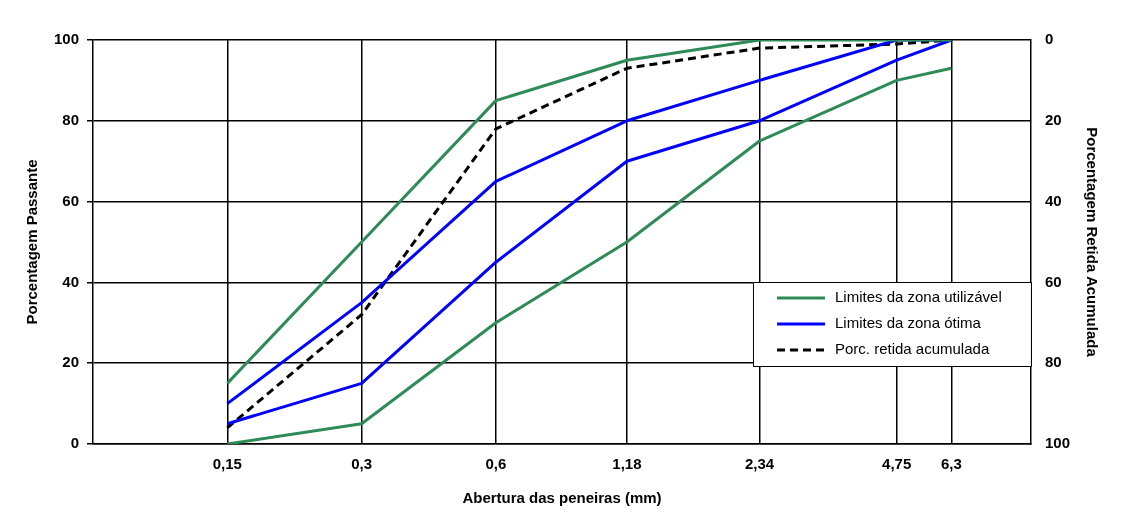 The width and height of the screenshot is (1134, 524). Describe the element at coordinates (562, 498) in the screenshot. I see `x-axis-title: Abertura das peneiras (mm)` at that location.